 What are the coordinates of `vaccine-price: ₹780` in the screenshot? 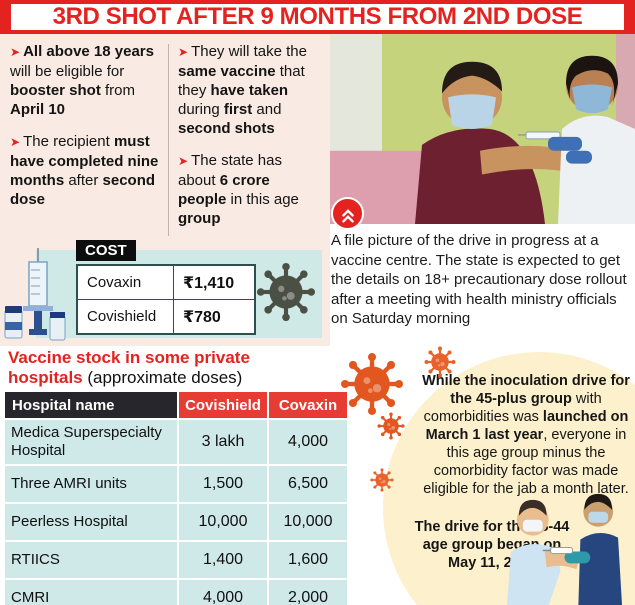 It's located at (214, 316).